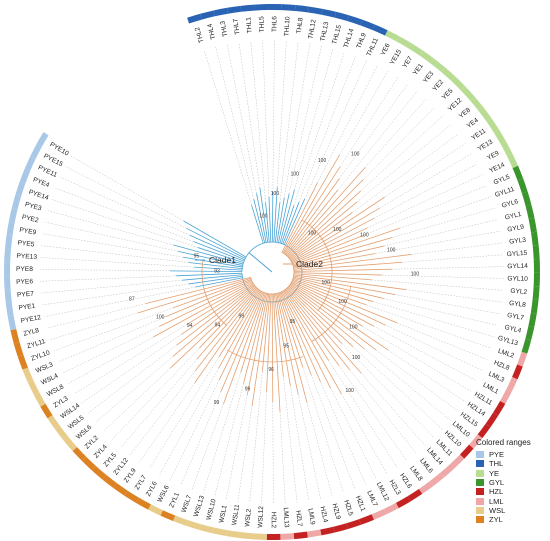 The image size is (550, 541). What do you see at coordinates (513, 216) in the screenshot?
I see `leaf-label: GYL1` at bounding box center [513, 216].